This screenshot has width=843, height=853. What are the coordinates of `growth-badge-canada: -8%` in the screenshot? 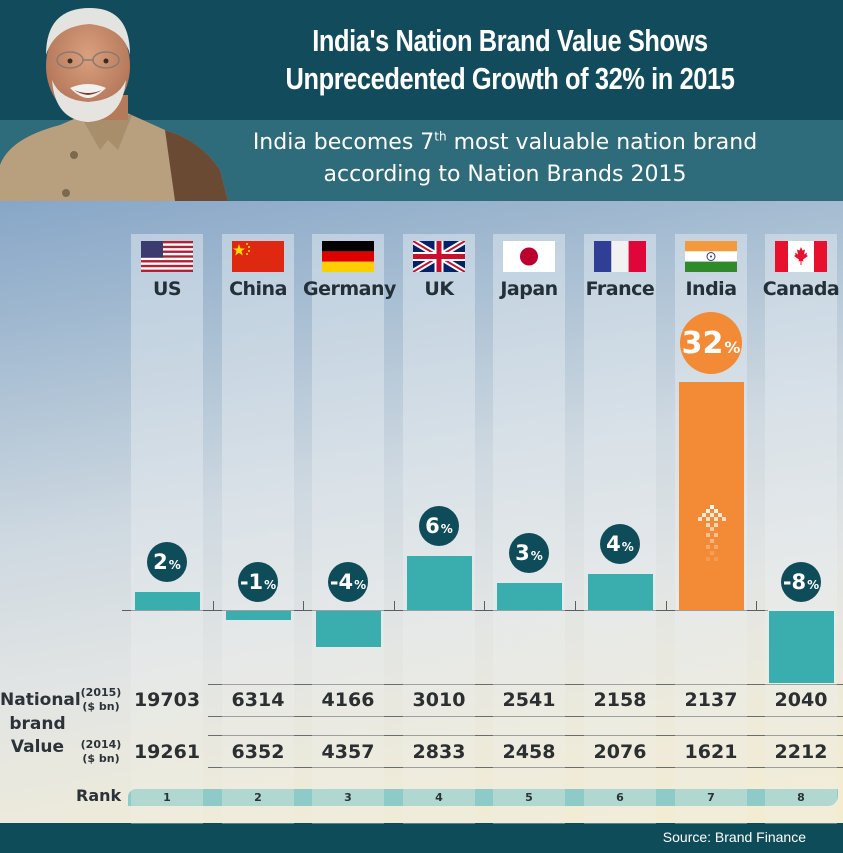 It's located at (801, 582).